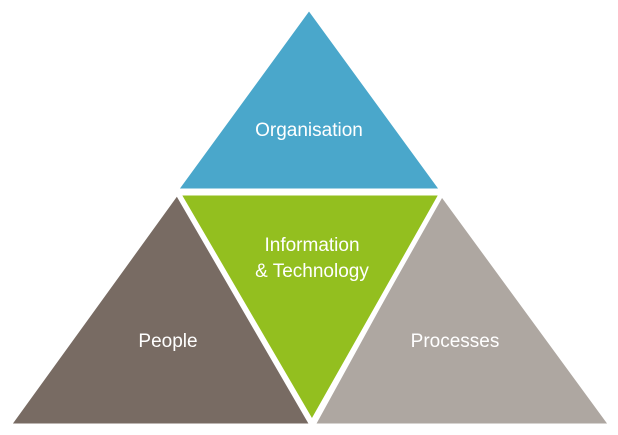 Image resolution: width=618 pixels, height=435 pixels. What do you see at coordinates (309, 130) in the screenshot?
I see `organisation-label: Organisation` at bounding box center [309, 130].